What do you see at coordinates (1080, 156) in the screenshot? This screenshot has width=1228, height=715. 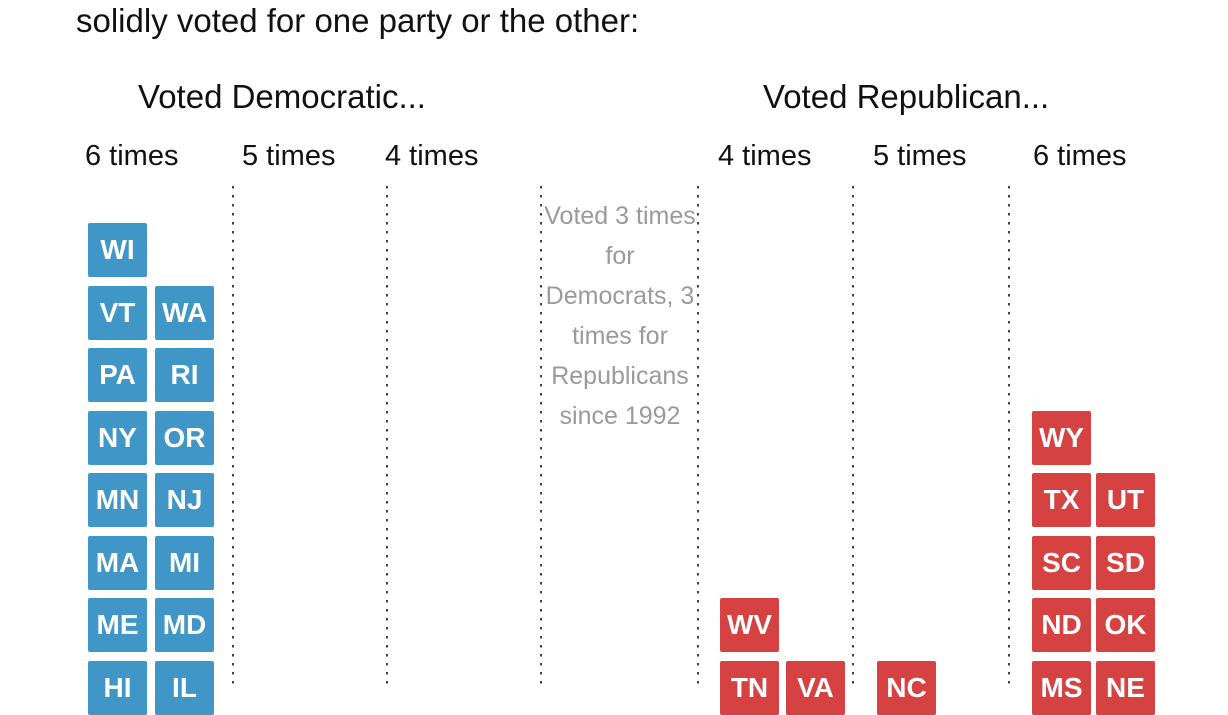 I see `rep-col-label-6times: 6 times` at bounding box center [1080, 156].